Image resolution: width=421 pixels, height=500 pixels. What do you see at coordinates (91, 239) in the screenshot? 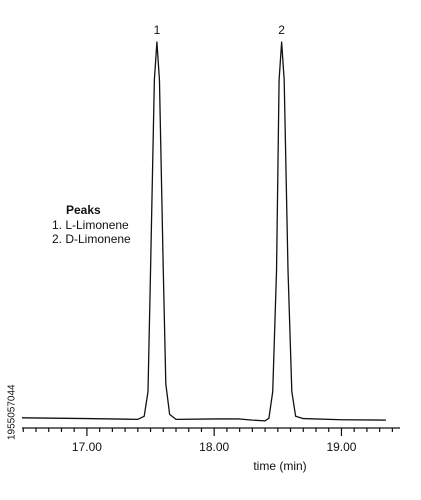
I see `legend-item: 2. D-Limonene` at bounding box center [91, 239].